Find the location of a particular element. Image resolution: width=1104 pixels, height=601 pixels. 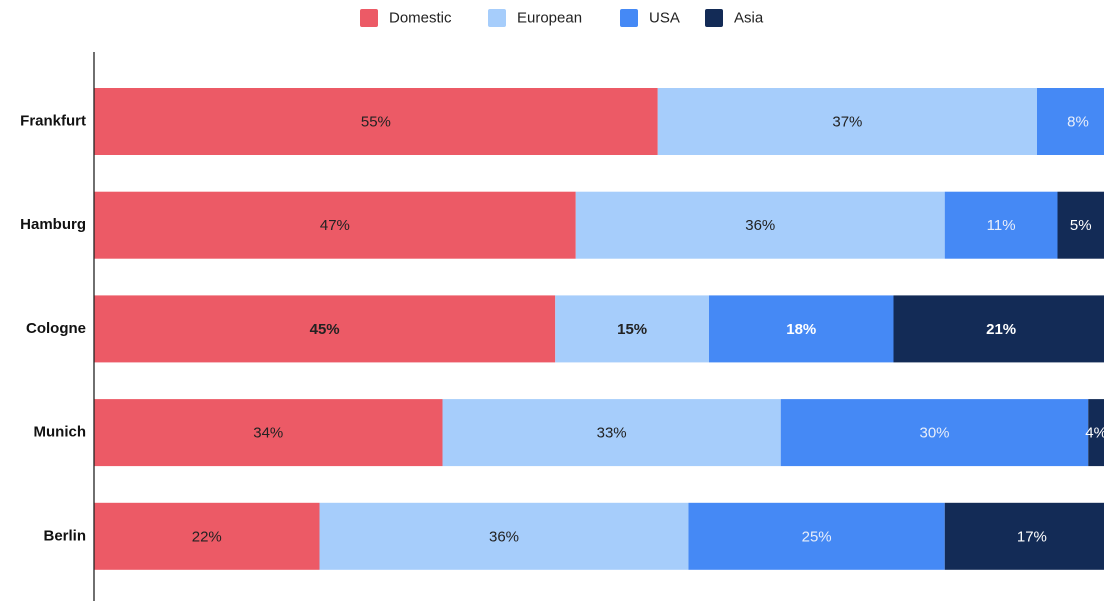

value-label: 4% is located at coordinates (1094, 433).